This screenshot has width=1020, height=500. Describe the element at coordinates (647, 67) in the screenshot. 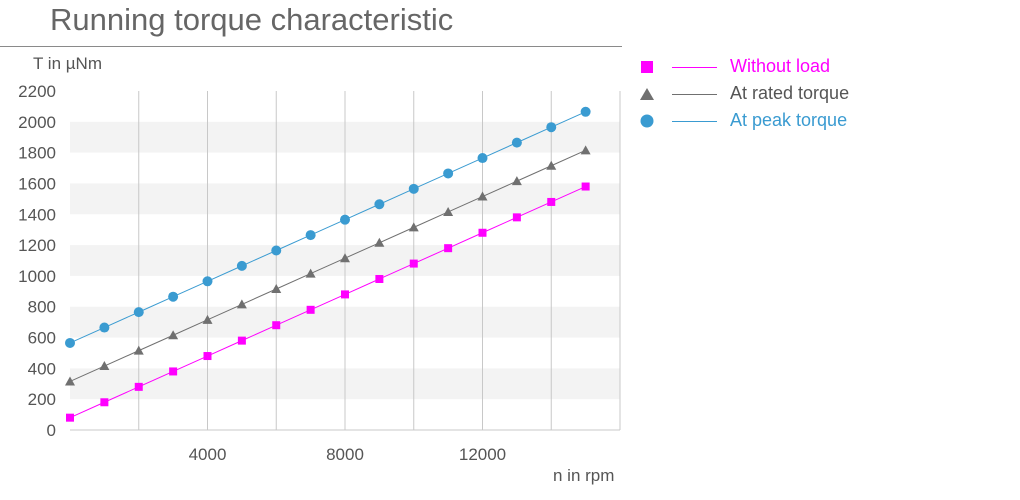

I see `square-marker-icon` at that location.